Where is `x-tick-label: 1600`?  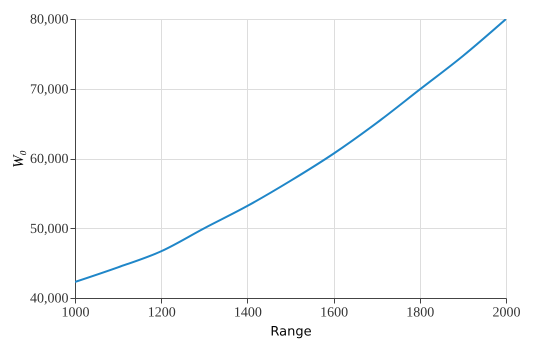 x-tick-label: 1600 is located at coordinates (334, 313).